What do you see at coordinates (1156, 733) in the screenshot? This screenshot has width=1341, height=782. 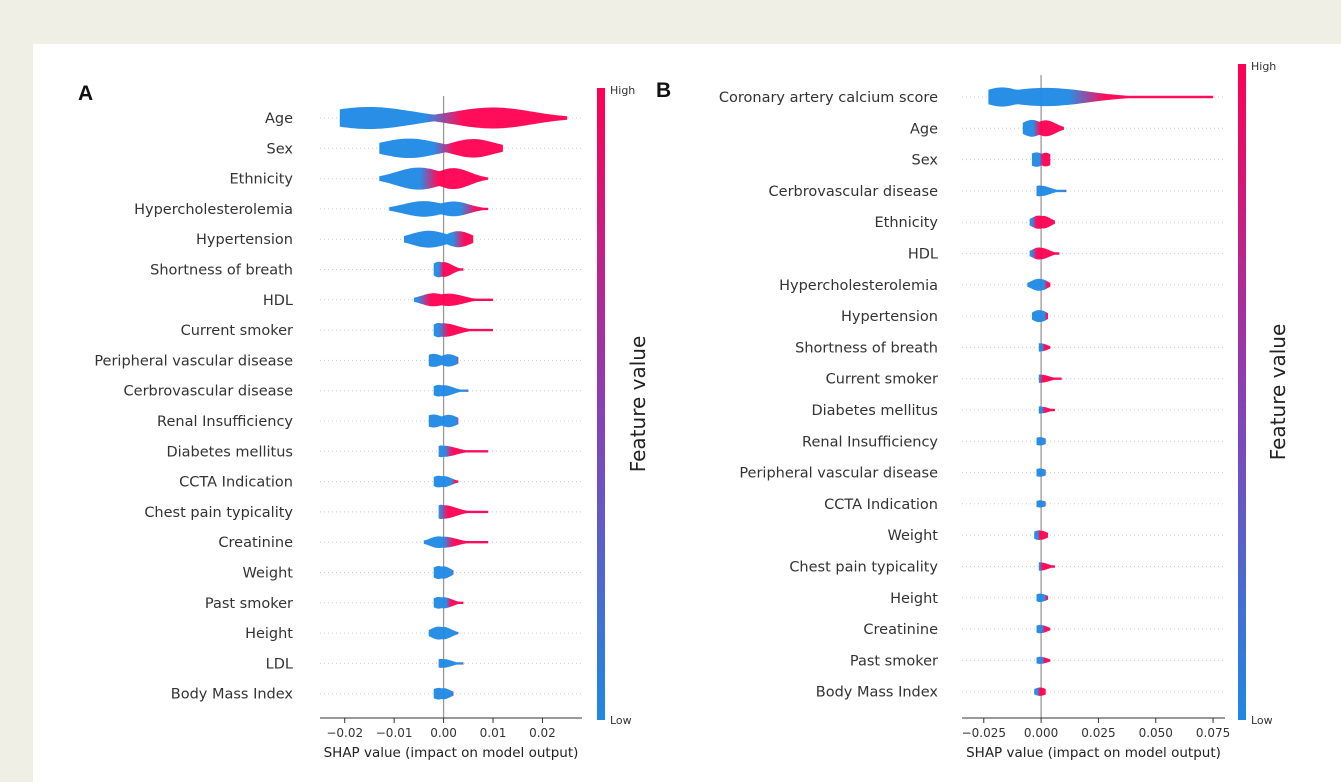 I see `x-tick-label: 0.050` at bounding box center [1156, 733].